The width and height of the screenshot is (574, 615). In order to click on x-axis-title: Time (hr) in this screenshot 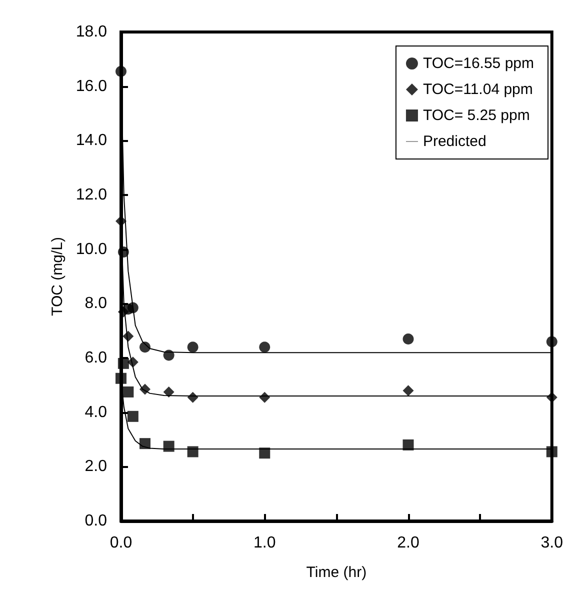, I will do `click(336, 572)`.